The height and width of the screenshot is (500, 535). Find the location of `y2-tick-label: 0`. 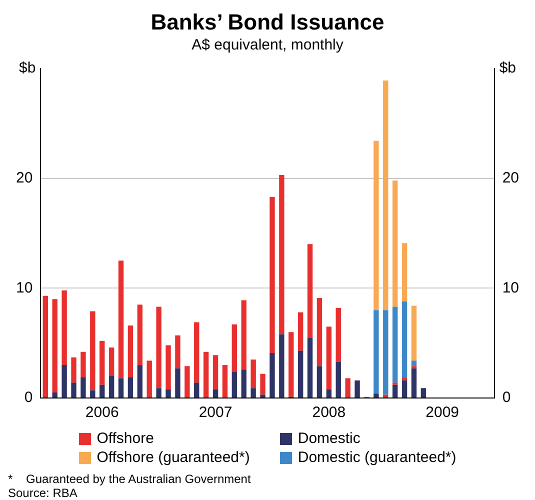

y2-tick-label: 0 is located at coordinates (506, 397).